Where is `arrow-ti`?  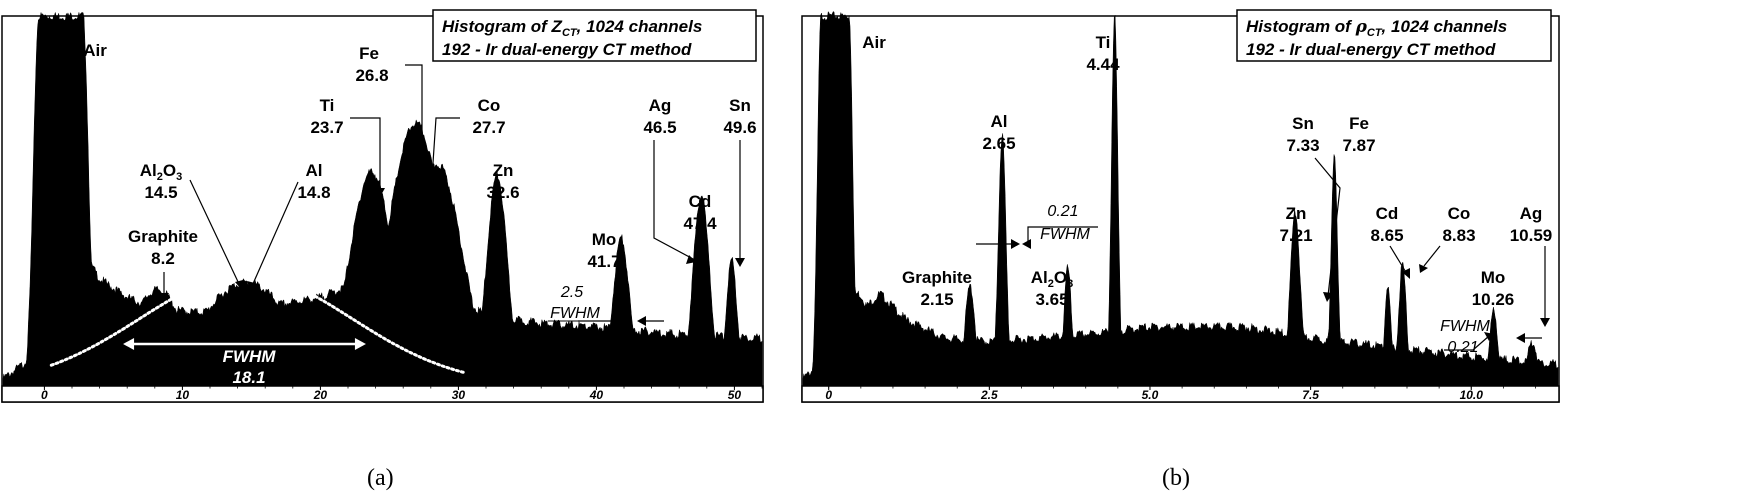
arrow-ti is located at coordinates (365, 154).